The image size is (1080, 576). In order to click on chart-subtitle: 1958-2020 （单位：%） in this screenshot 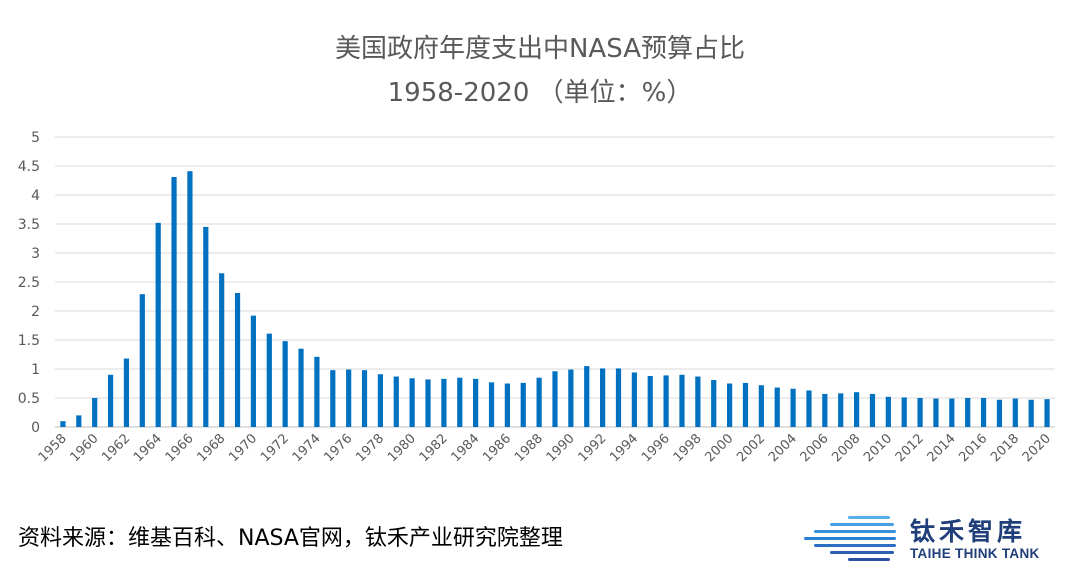, I will do `click(540, 93)`.